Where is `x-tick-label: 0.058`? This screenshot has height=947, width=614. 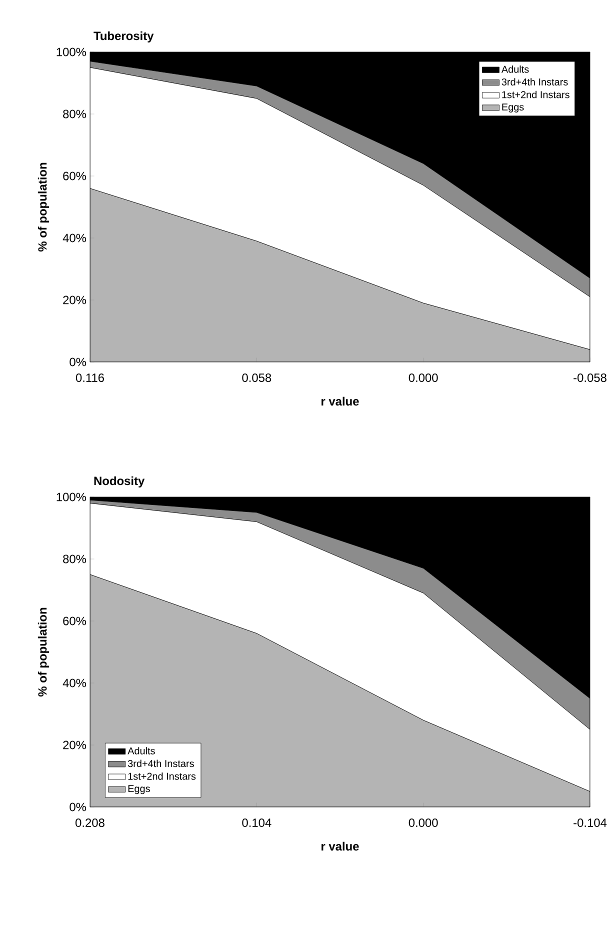 x-tick-label: 0.058 is located at coordinates (257, 378).